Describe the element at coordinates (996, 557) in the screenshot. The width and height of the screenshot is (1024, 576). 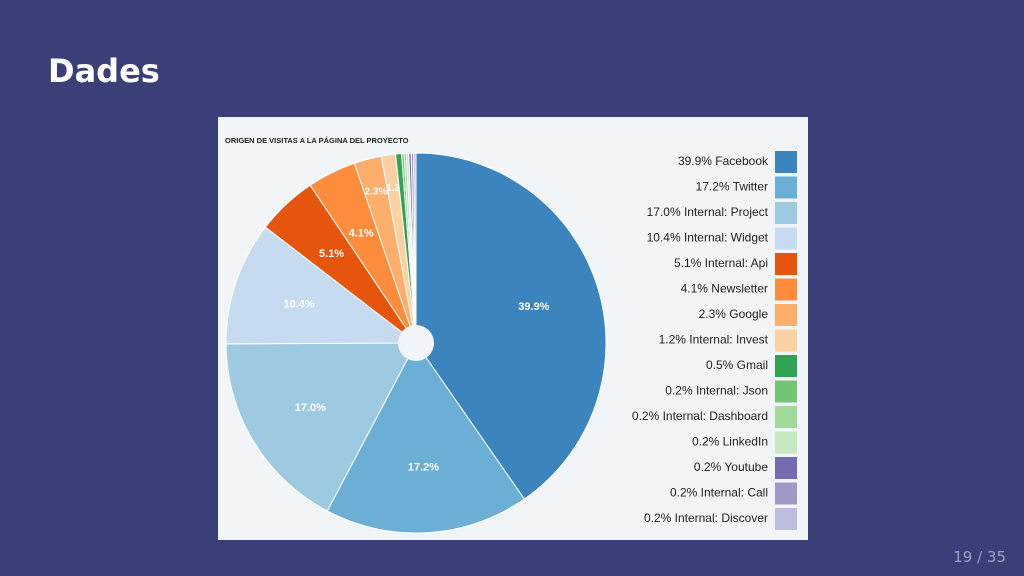
I see `page-total: 35` at that location.